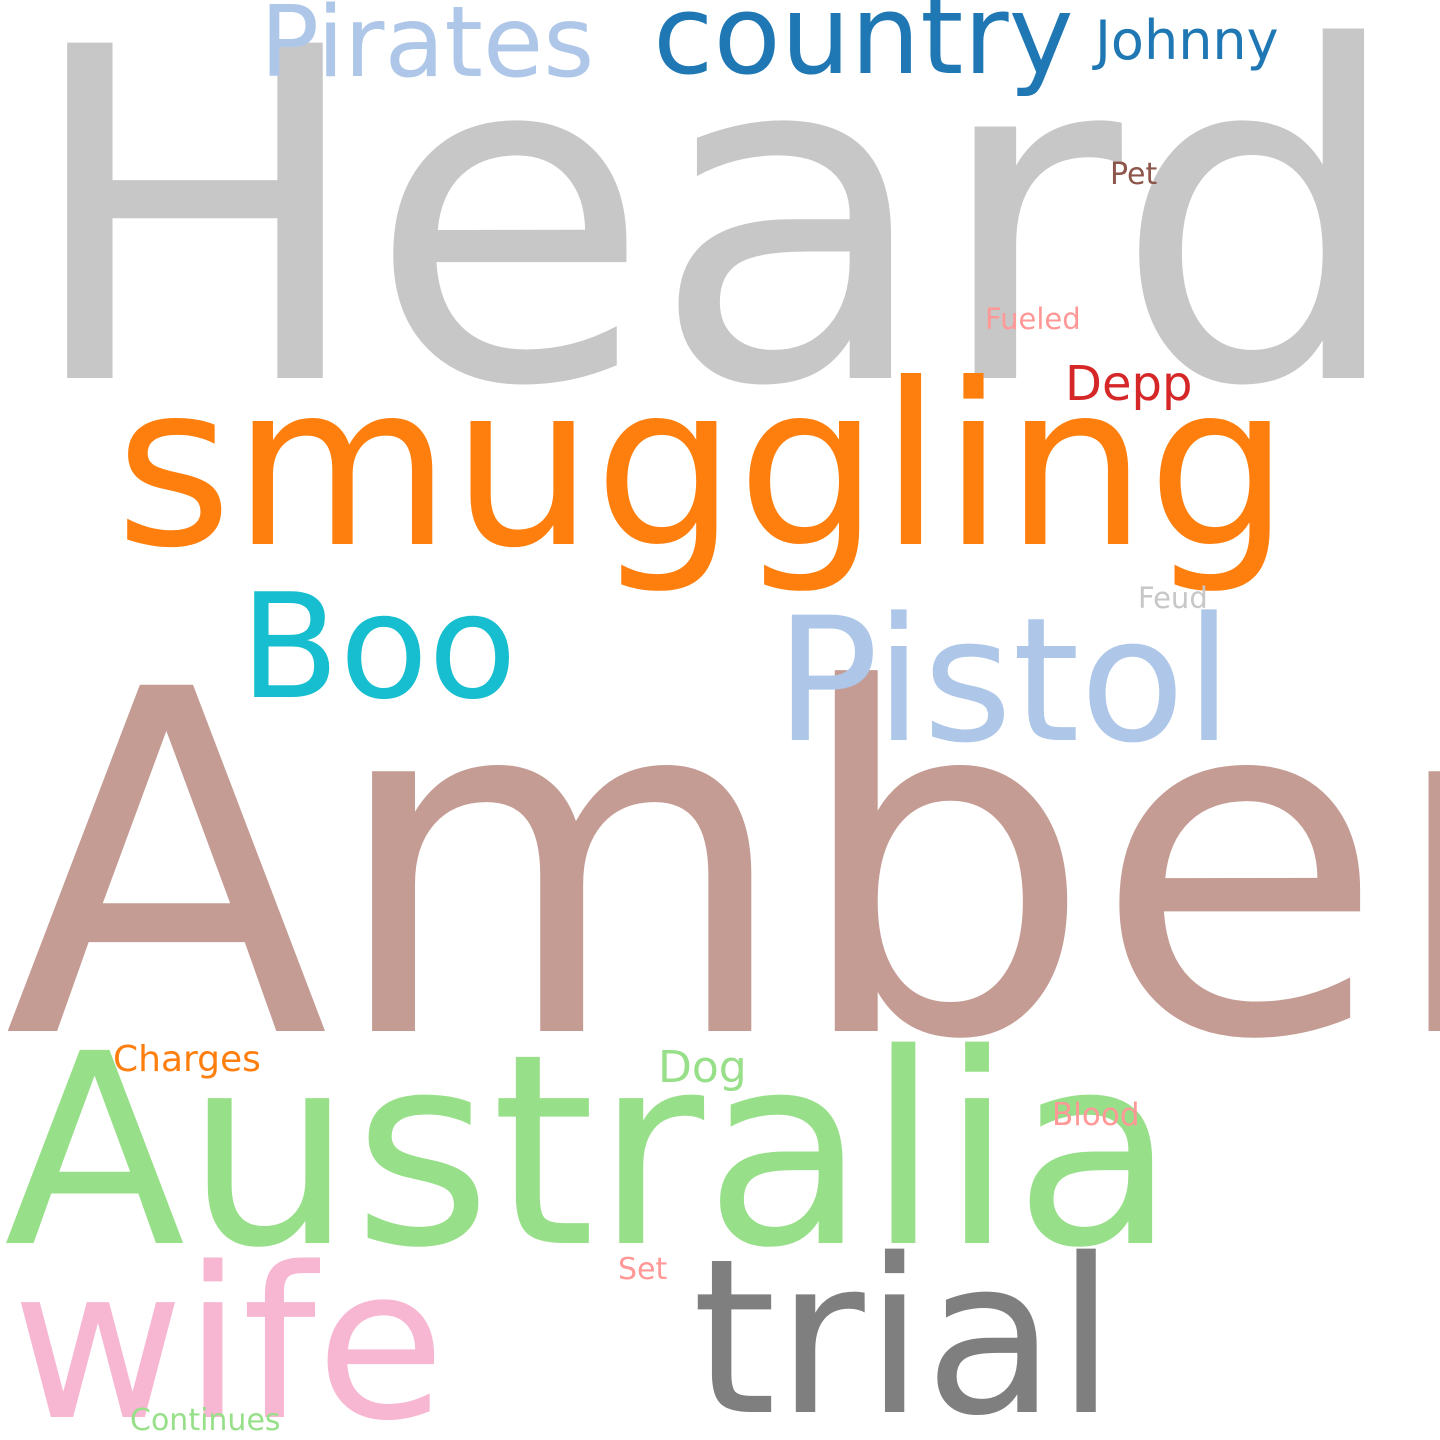 This screenshot has height=1440, width=1440. Describe the element at coordinates (378, 647) in the screenshot. I see `word-boo: Boo` at that location.